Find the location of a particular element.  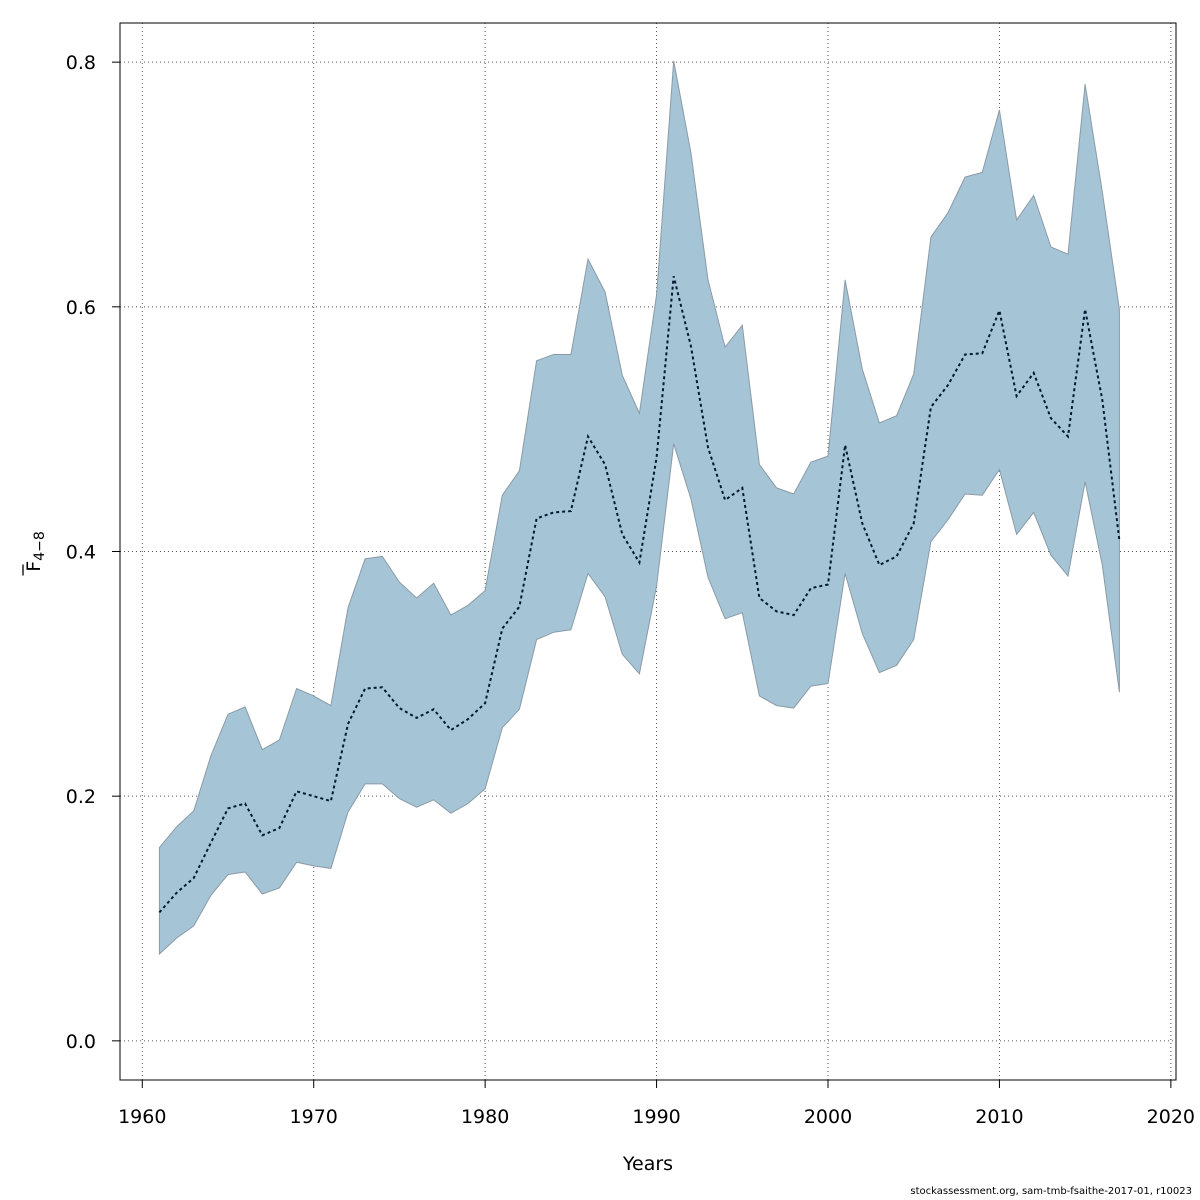

y-axis-title: F4−8 is located at coordinates (35, 553).